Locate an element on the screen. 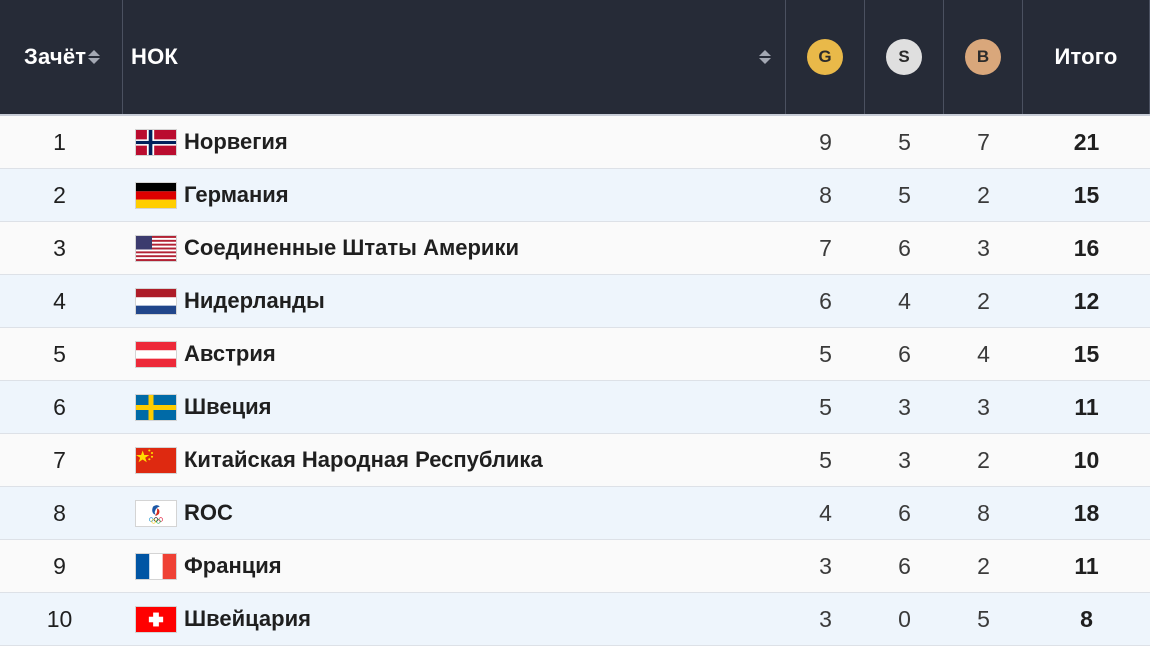  gold-count: 8 is located at coordinates (825, 194).